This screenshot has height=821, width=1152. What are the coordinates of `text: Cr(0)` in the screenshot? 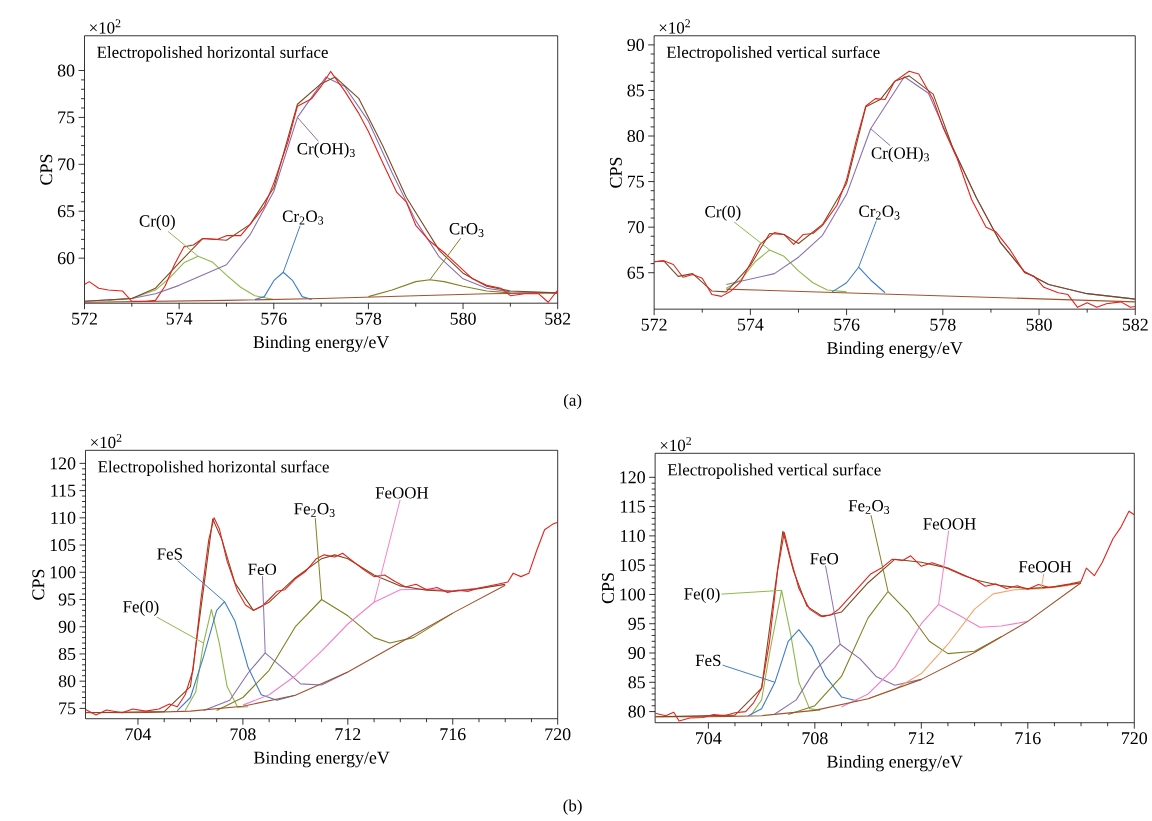 It's located at (723, 213).